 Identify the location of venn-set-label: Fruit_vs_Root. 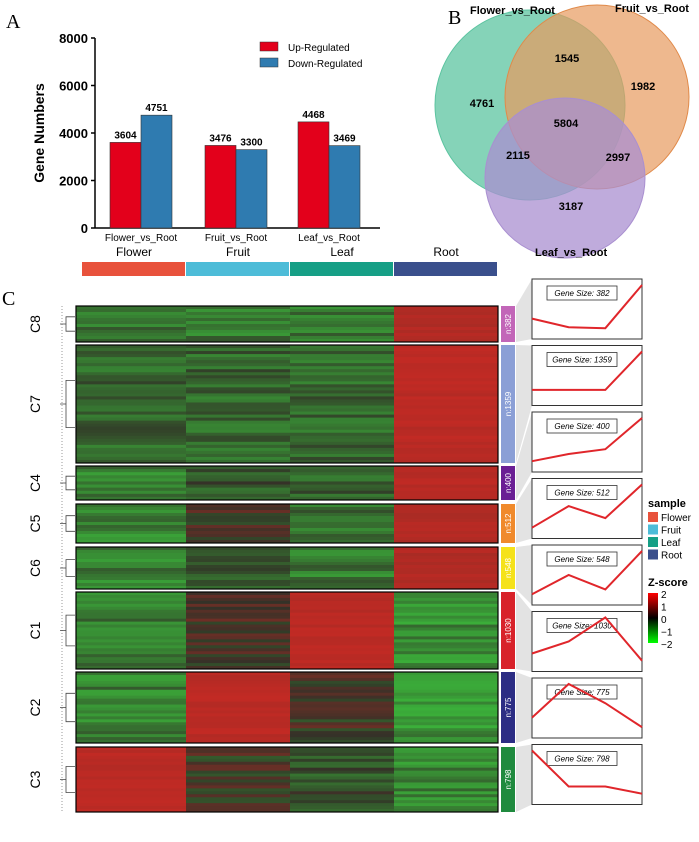
(652, 9).